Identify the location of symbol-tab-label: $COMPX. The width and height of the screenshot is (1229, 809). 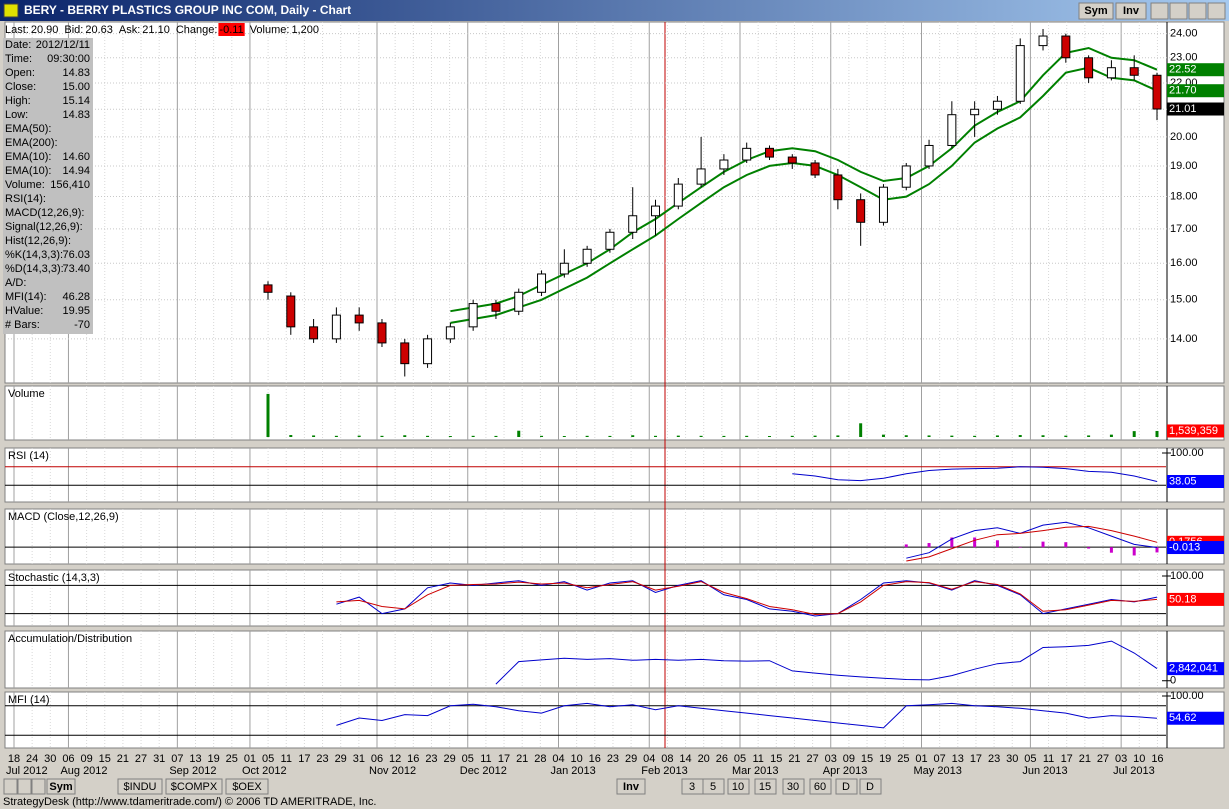
(194, 787).